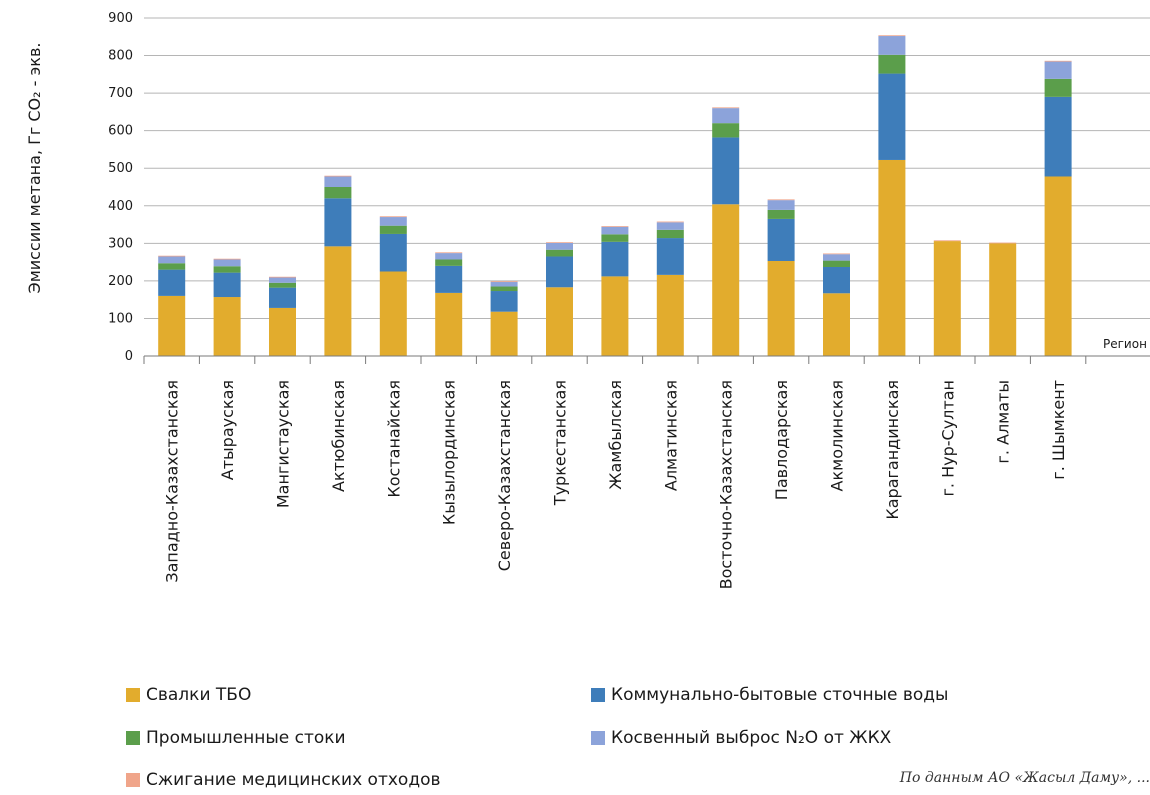 The width and height of the screenshot is (1150, 795). Describe the element at coordinates (120, 318) in the screenshot. I see `y-tick-label: 100` at that location.